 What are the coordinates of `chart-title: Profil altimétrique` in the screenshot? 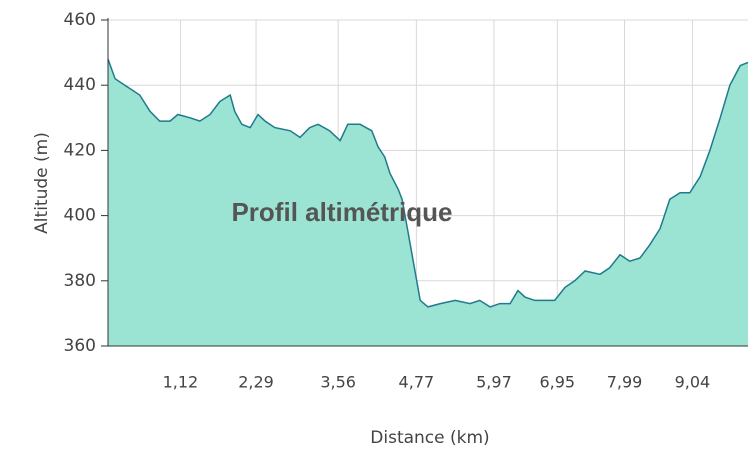 It's located at (341, 212).